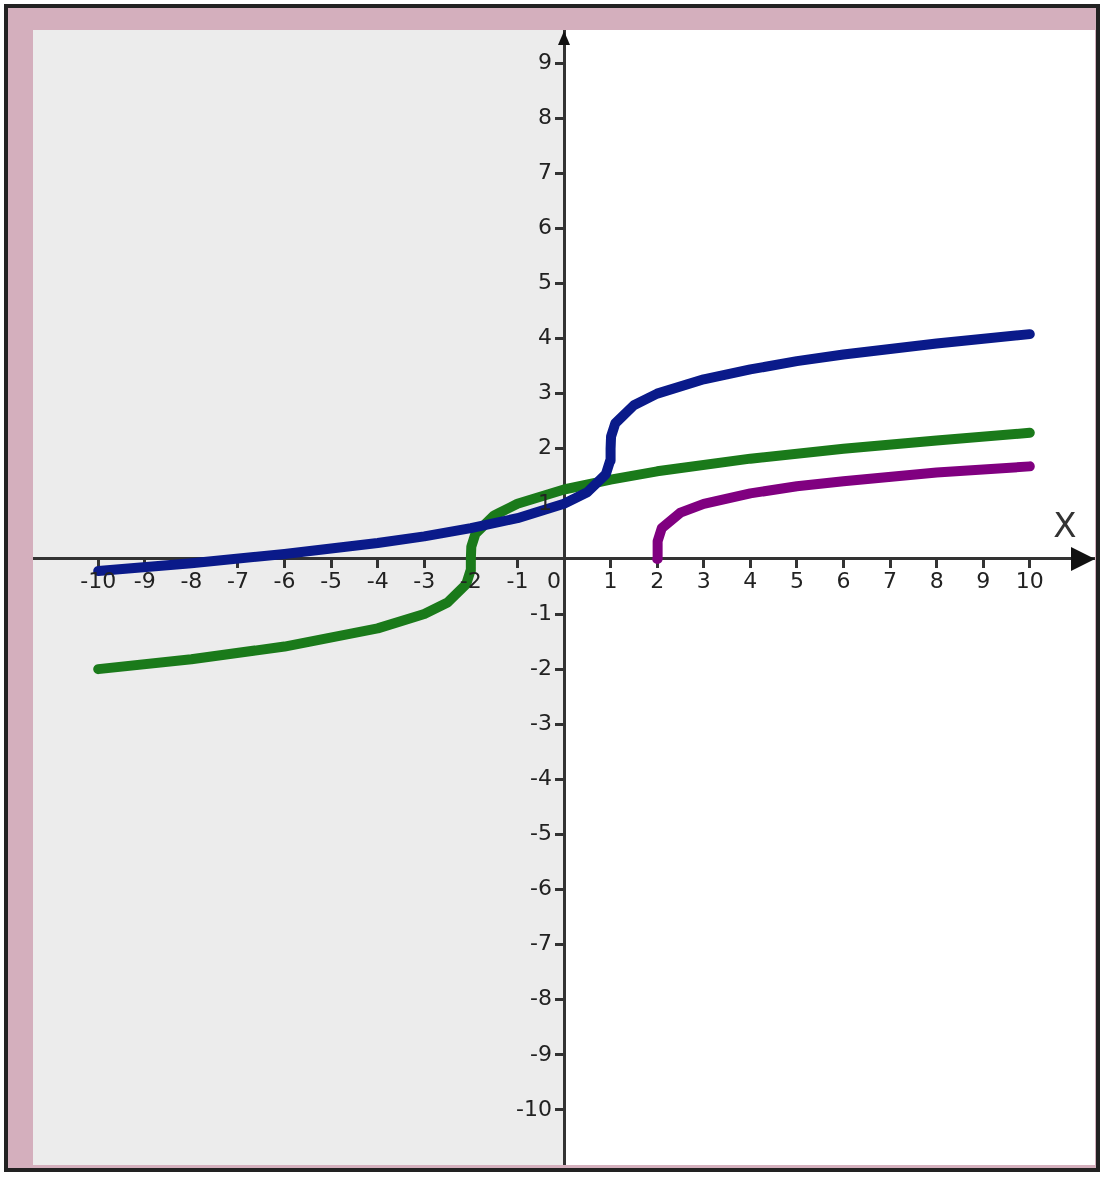 The image size is (1116, 1193). Describe the element at coordinates (703, 580) in the screenshot. I see `x-tick-label: 3` at that location.